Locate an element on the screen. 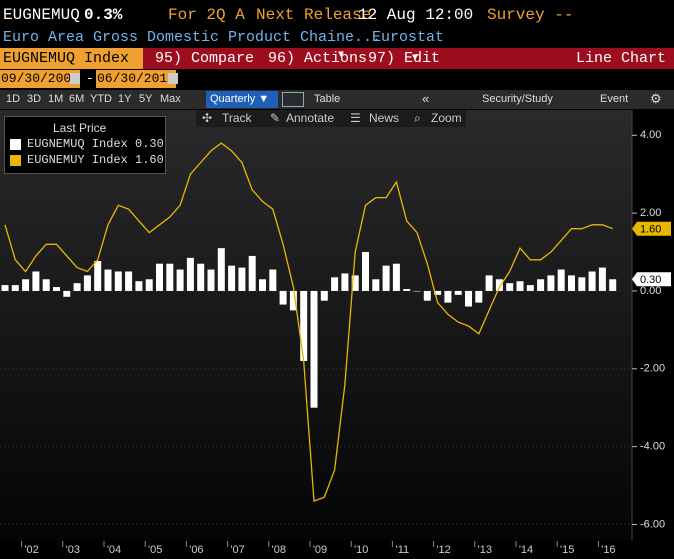  release-label: Next Release is located at coordinates (314, 15).